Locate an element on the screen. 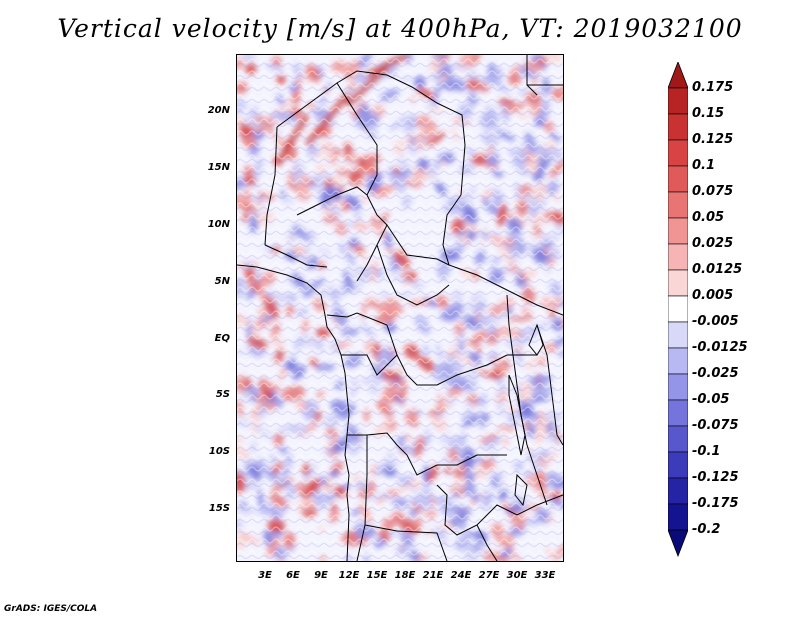 Image resolution: width=800 pixels, height=618 pixels. x-tick-label: 27E is located at coordinates (489, 575).